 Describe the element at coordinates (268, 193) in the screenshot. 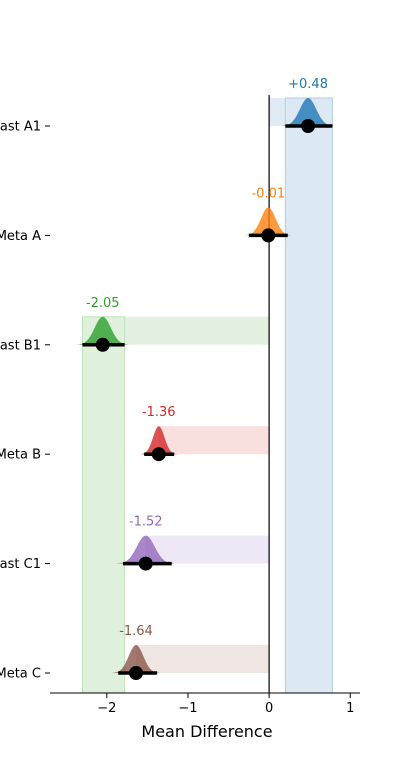

I see `value-label: -0.01` at that location.